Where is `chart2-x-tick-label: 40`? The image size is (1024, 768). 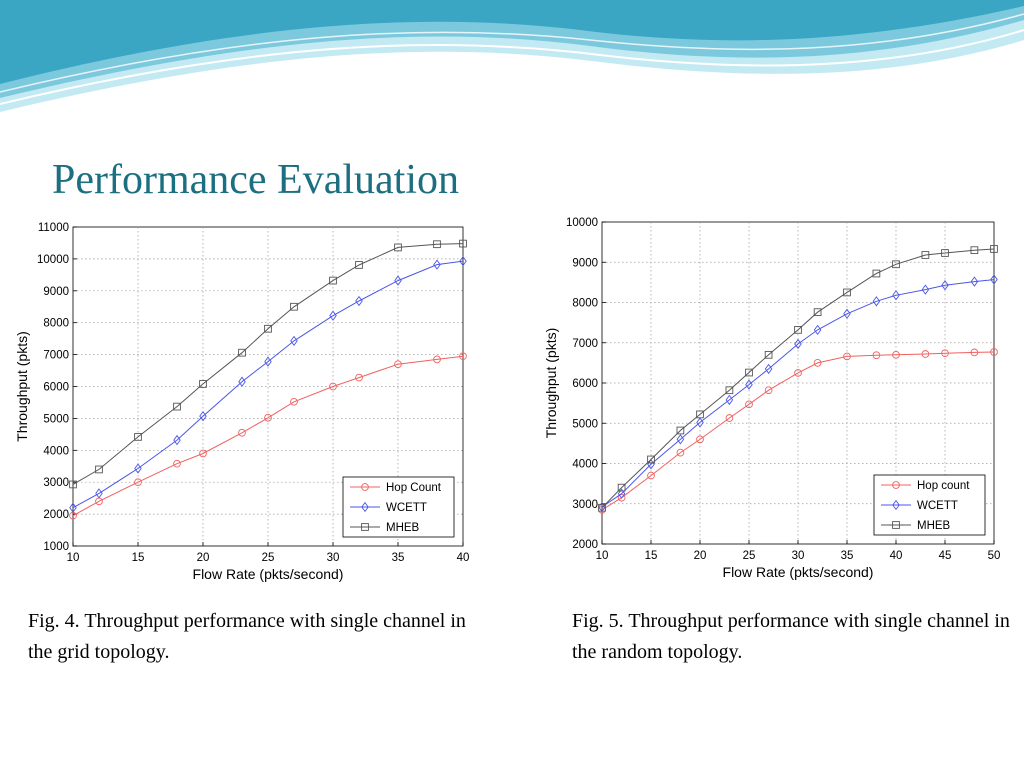
chart2-x-tick-label: 40 is located at coordinates (896, 556).